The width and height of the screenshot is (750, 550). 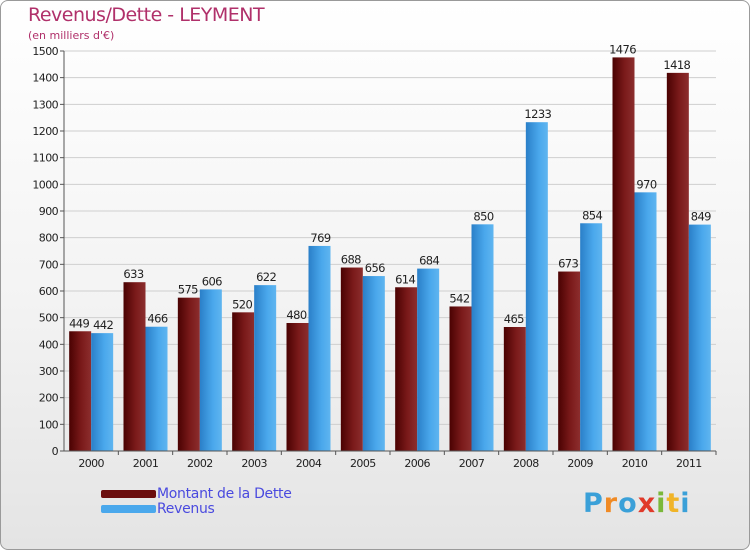 What do you see at coordinates (592, 215) in the screenshot?
I see `data-label-revenus-2009: 854` at bounding box center [592, 215].